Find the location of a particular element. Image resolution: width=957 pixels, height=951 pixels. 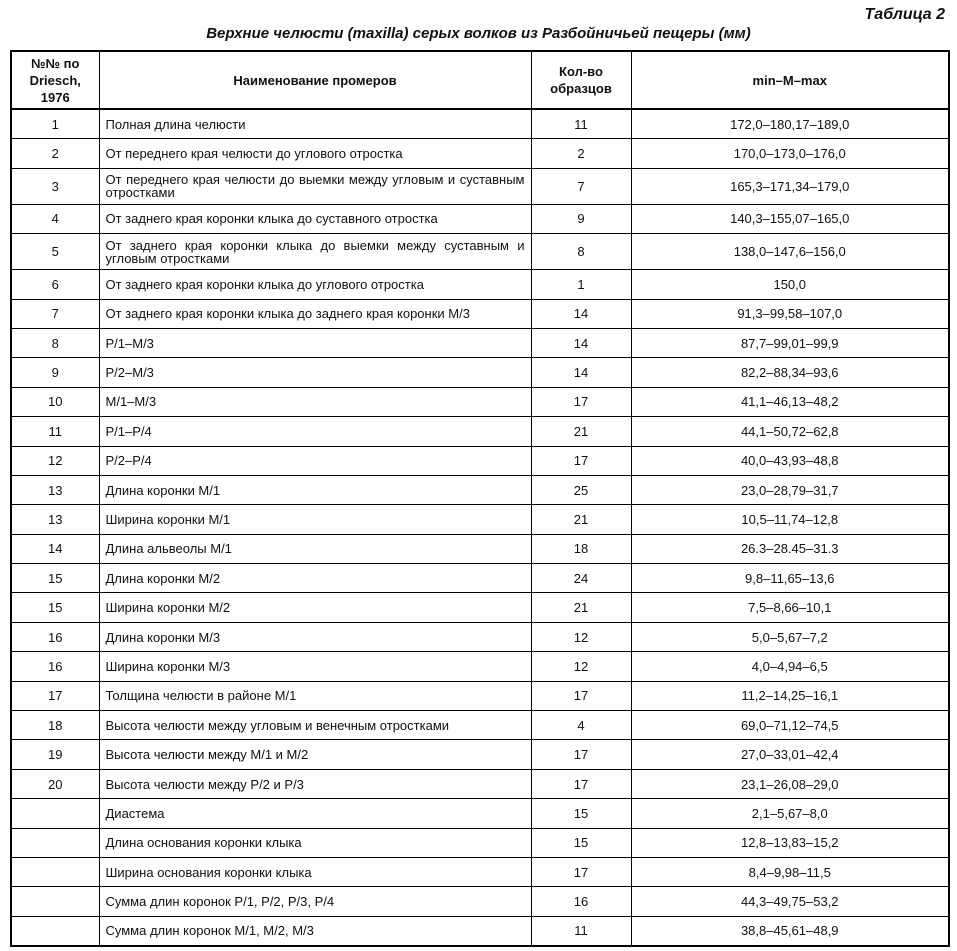

measurement-name-cell: Длина альвеолы М/1 is located at coordinates (315, 549).